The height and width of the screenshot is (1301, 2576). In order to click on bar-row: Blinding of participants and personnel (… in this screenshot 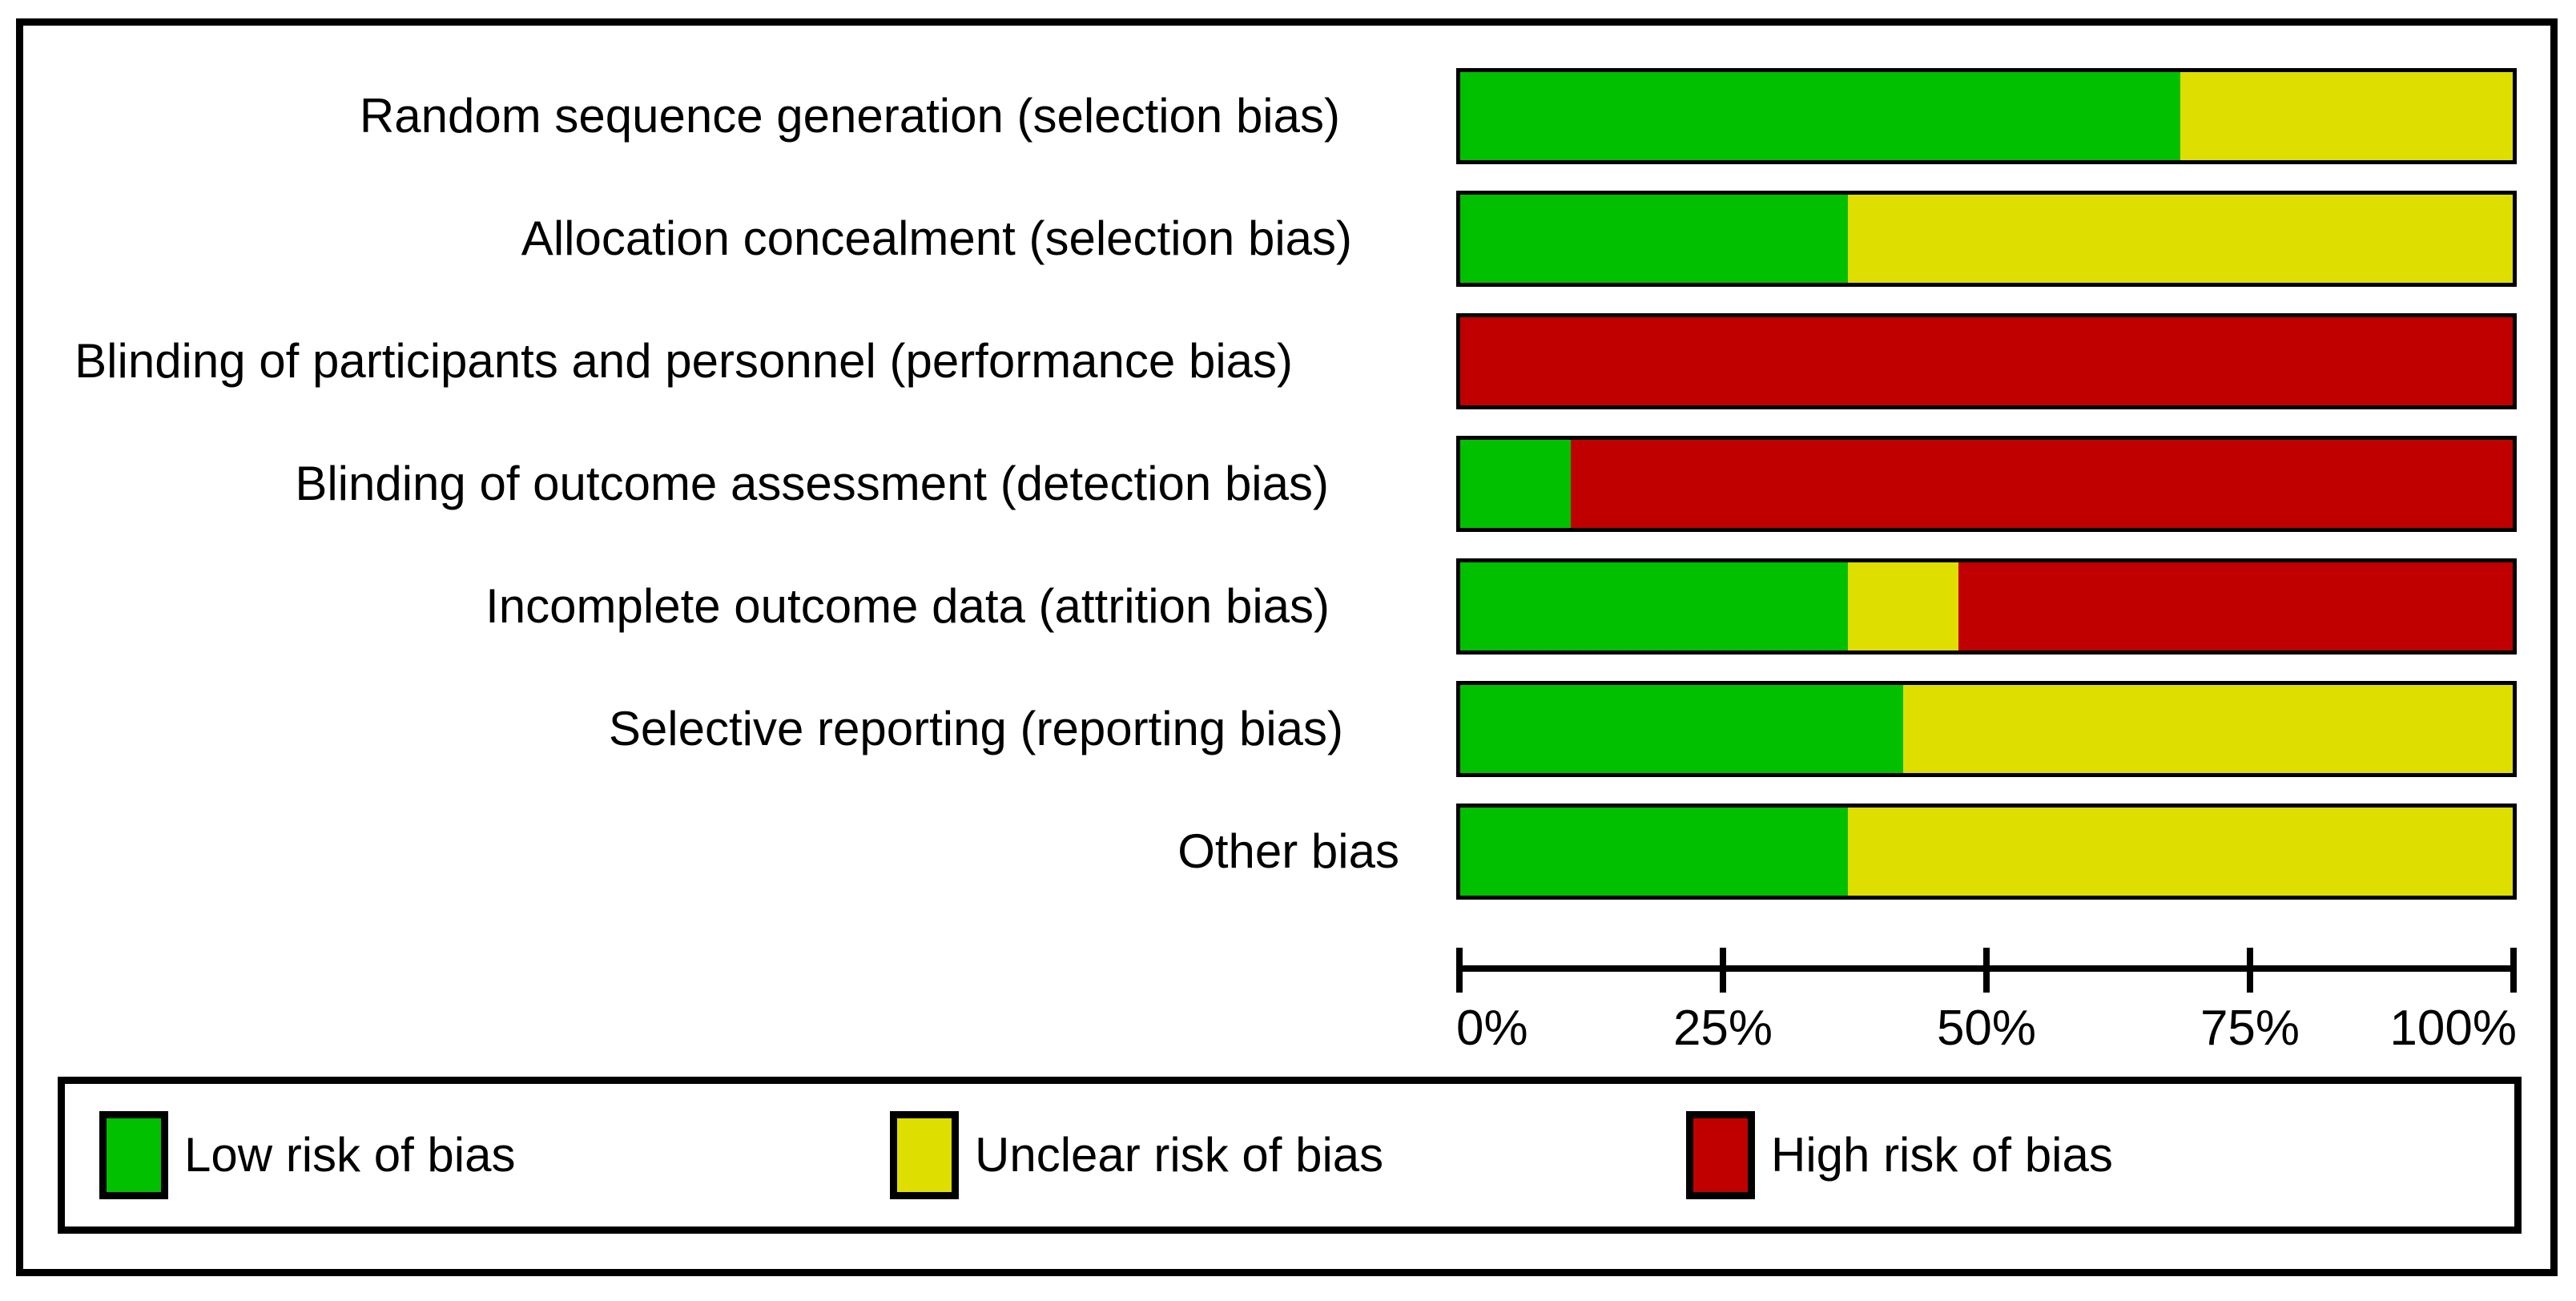, I will do `click(1270, 361)`.